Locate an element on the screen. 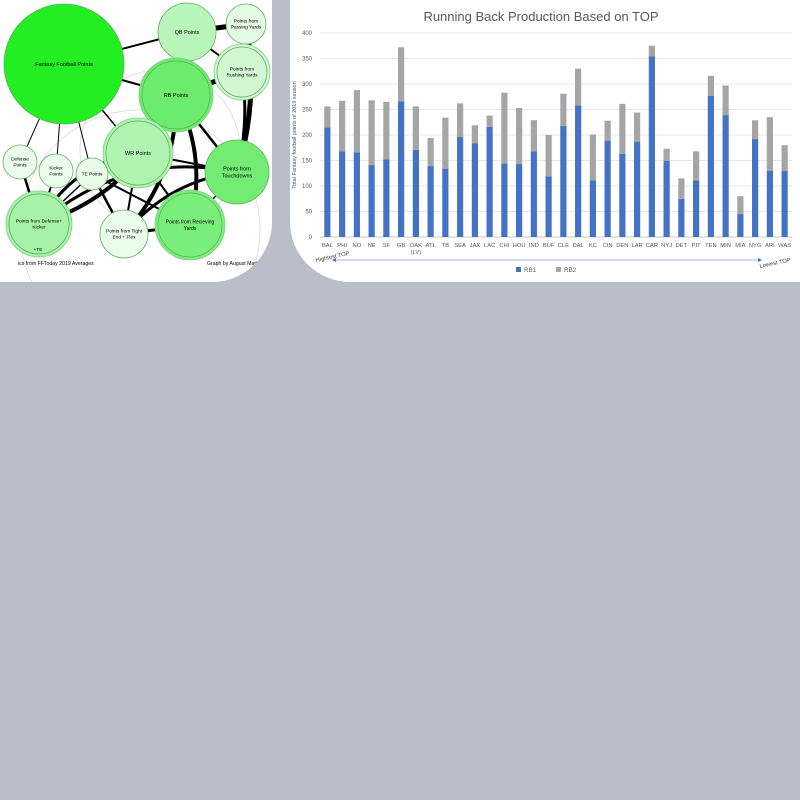 Image resolution: width=800 pixels, height=800 pixels. node-label: Points from Tight End + Flex is located at coordinates (124, 235).